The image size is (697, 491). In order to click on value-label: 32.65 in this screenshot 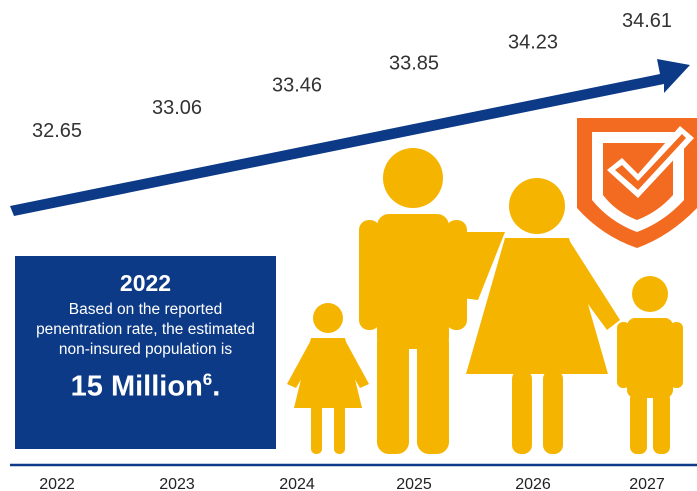, I will do `click(57, 131)`.